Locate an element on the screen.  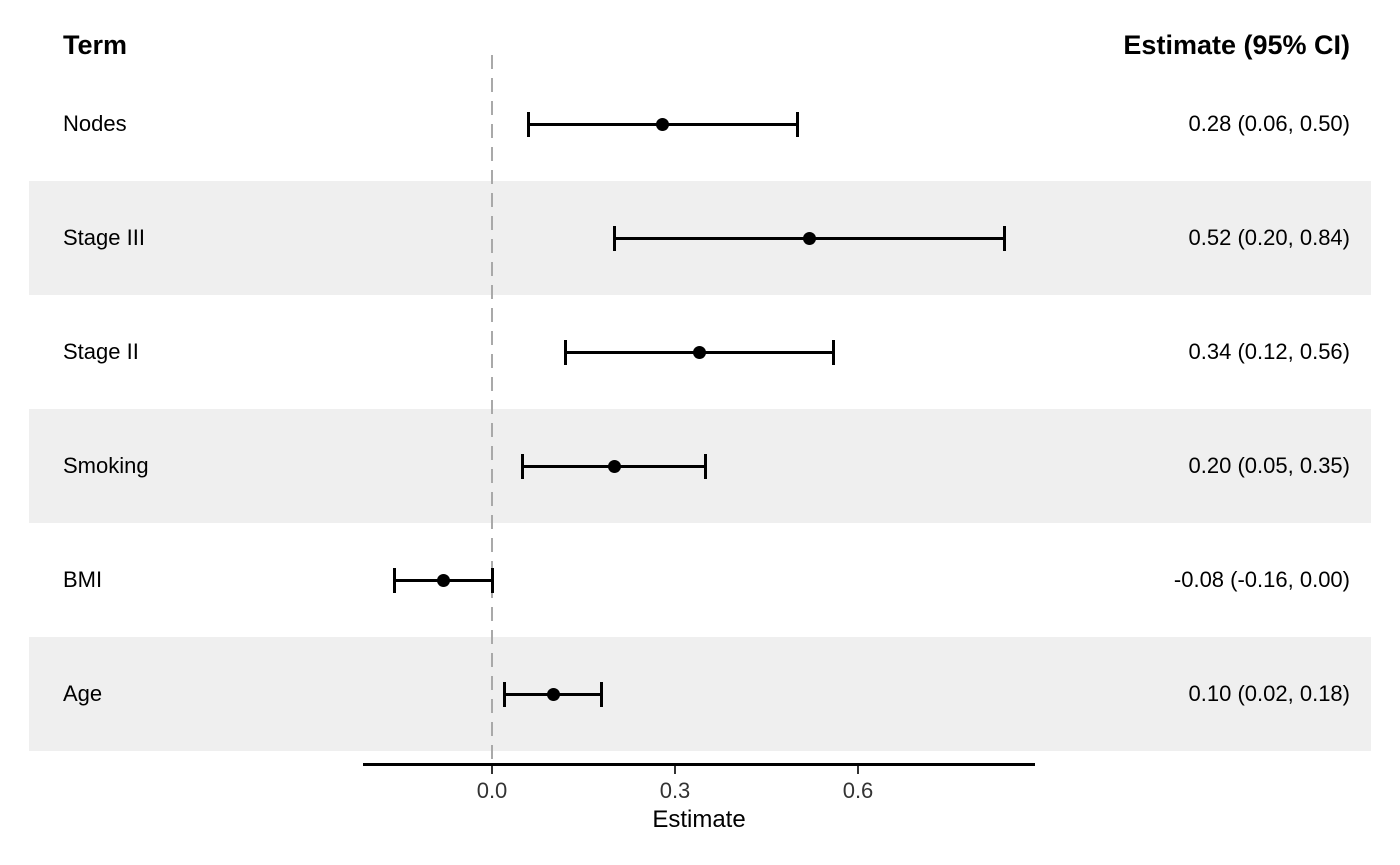
x-axis-tick-label: 0.0 is located at coordinates (492, 790).